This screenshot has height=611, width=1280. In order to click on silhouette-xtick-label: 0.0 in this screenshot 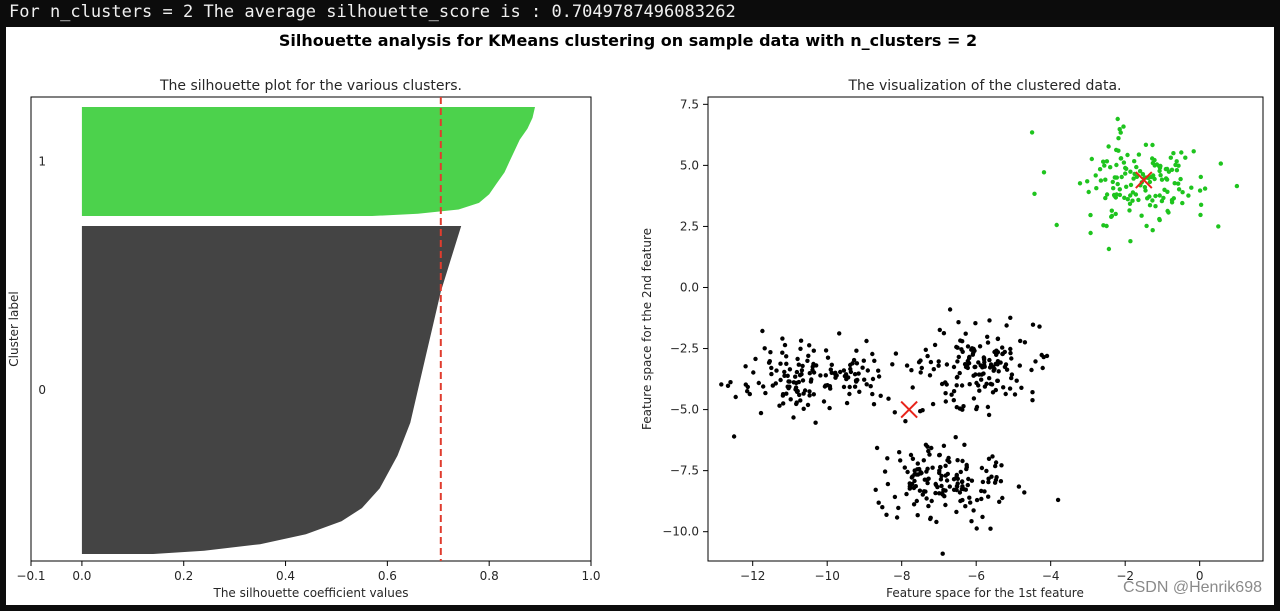, I will do `click(81, 576)`.